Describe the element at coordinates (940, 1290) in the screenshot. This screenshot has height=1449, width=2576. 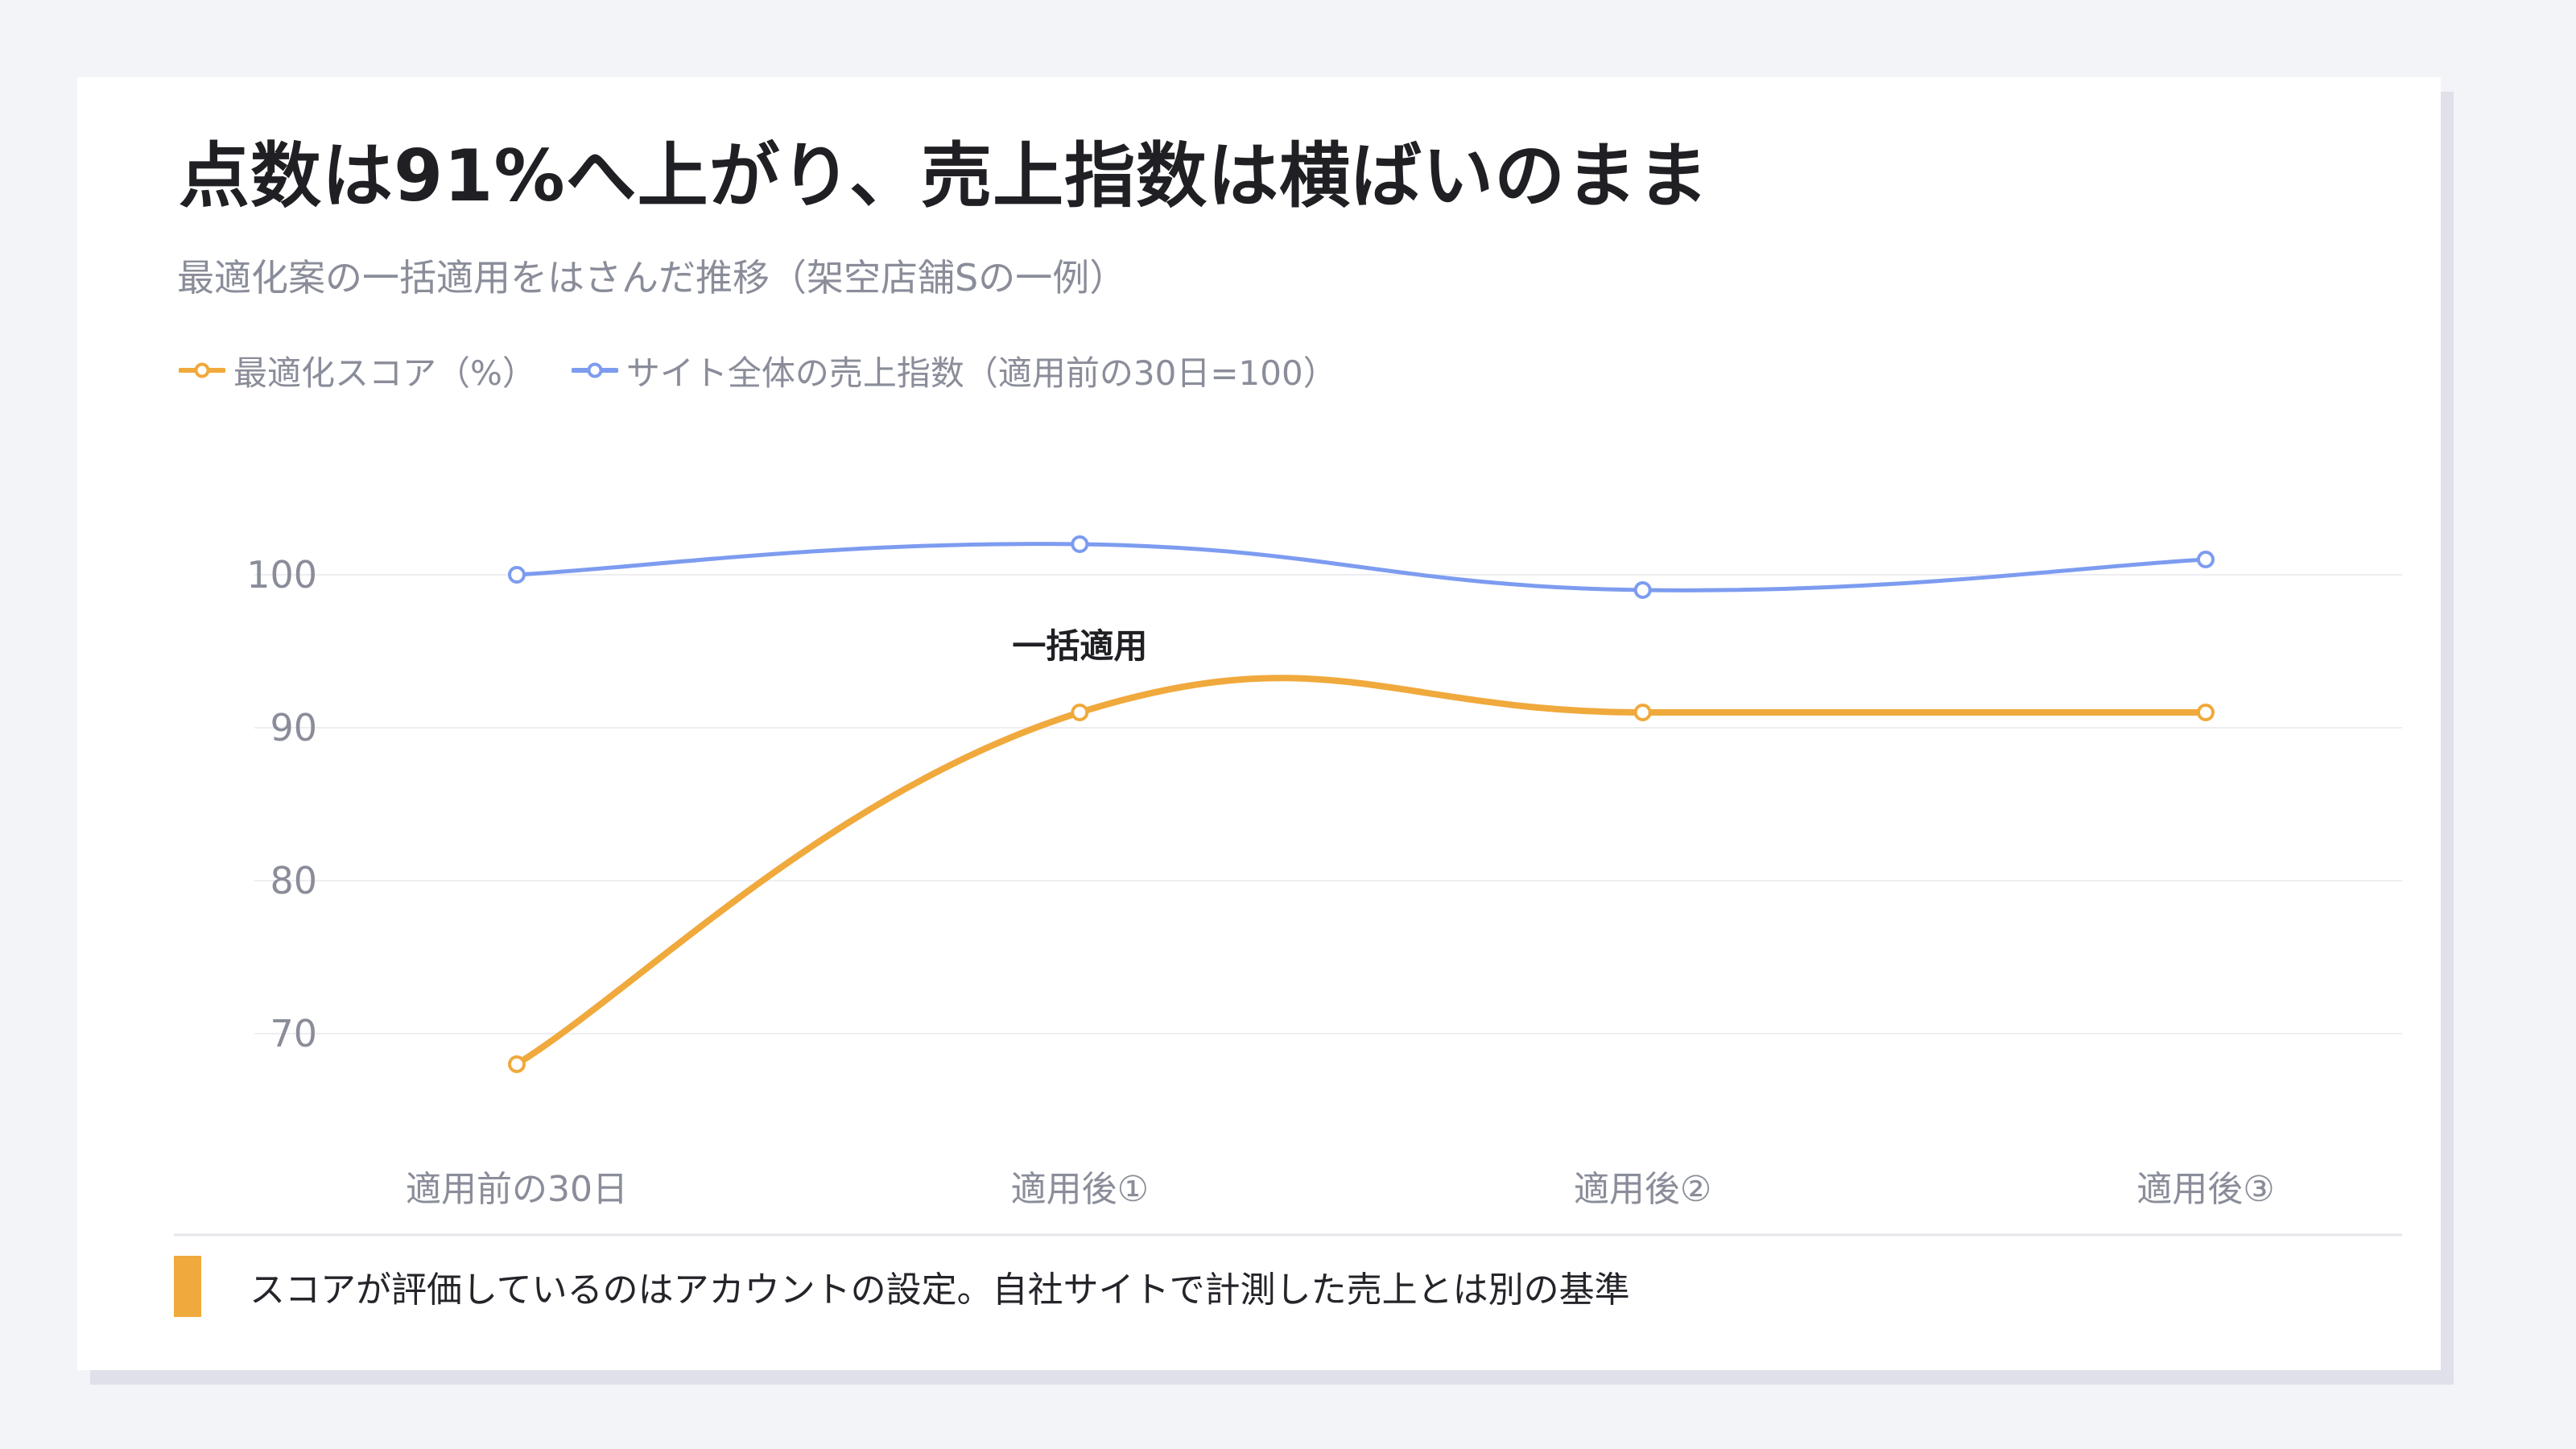
I see `footnote-text: スコアが評価しているのはアカウントの設定。自社サイトで計測した売上とは別の基準` at that location.